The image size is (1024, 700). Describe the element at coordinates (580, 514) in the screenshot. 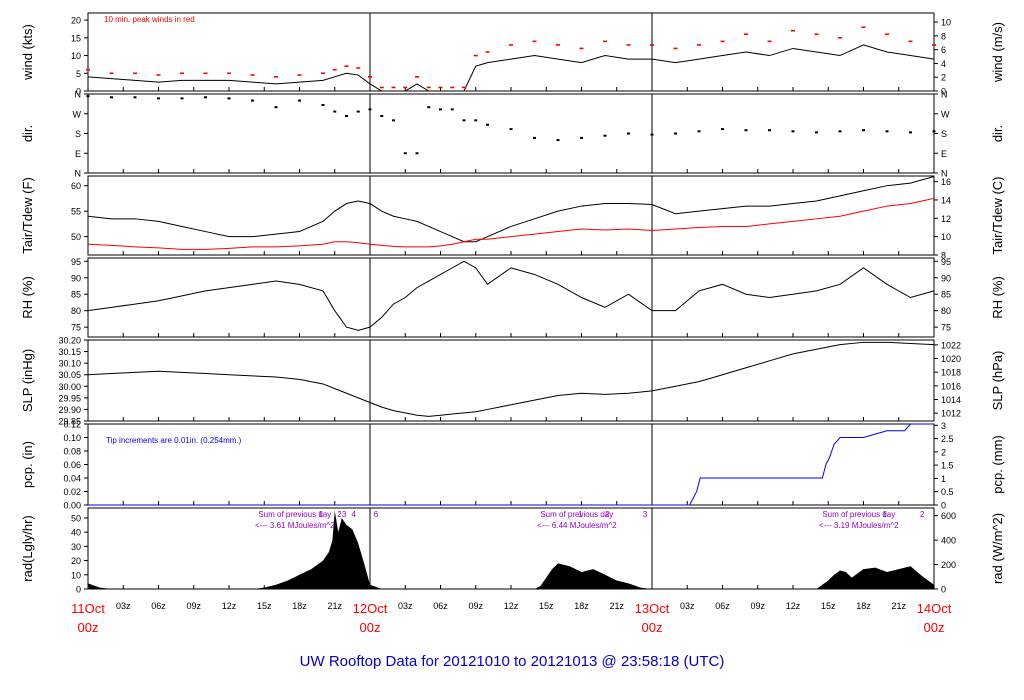

I see `rad-marker: 1` at that location.